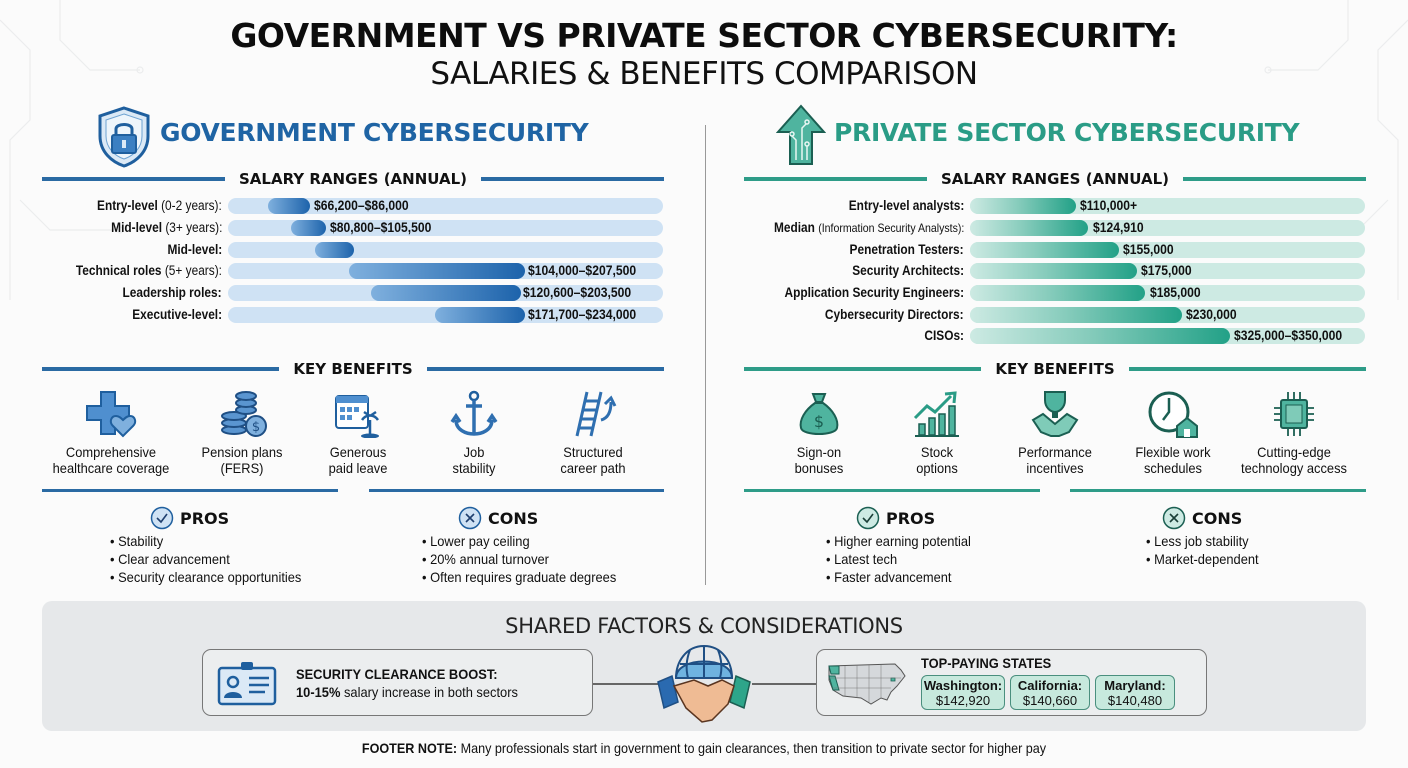 The height and width of the screenshot is (768, 1408). I want to click on salary-row: Executive-level: $171,700–$234,000, so click(704, 315).